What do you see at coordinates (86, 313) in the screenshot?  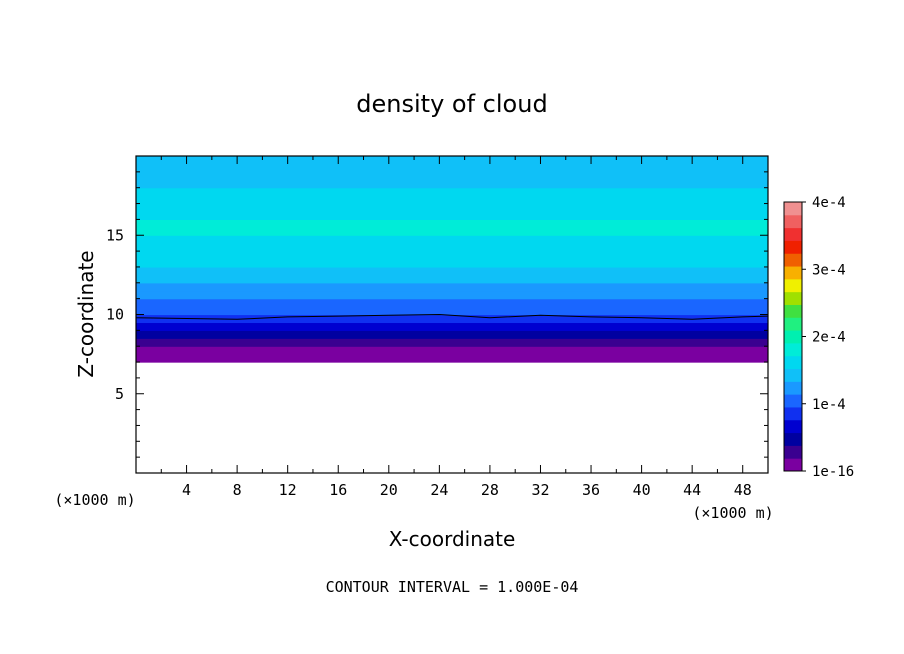 I see `y-axis-label: Z-coordinate` at bounding box center [86, 313].